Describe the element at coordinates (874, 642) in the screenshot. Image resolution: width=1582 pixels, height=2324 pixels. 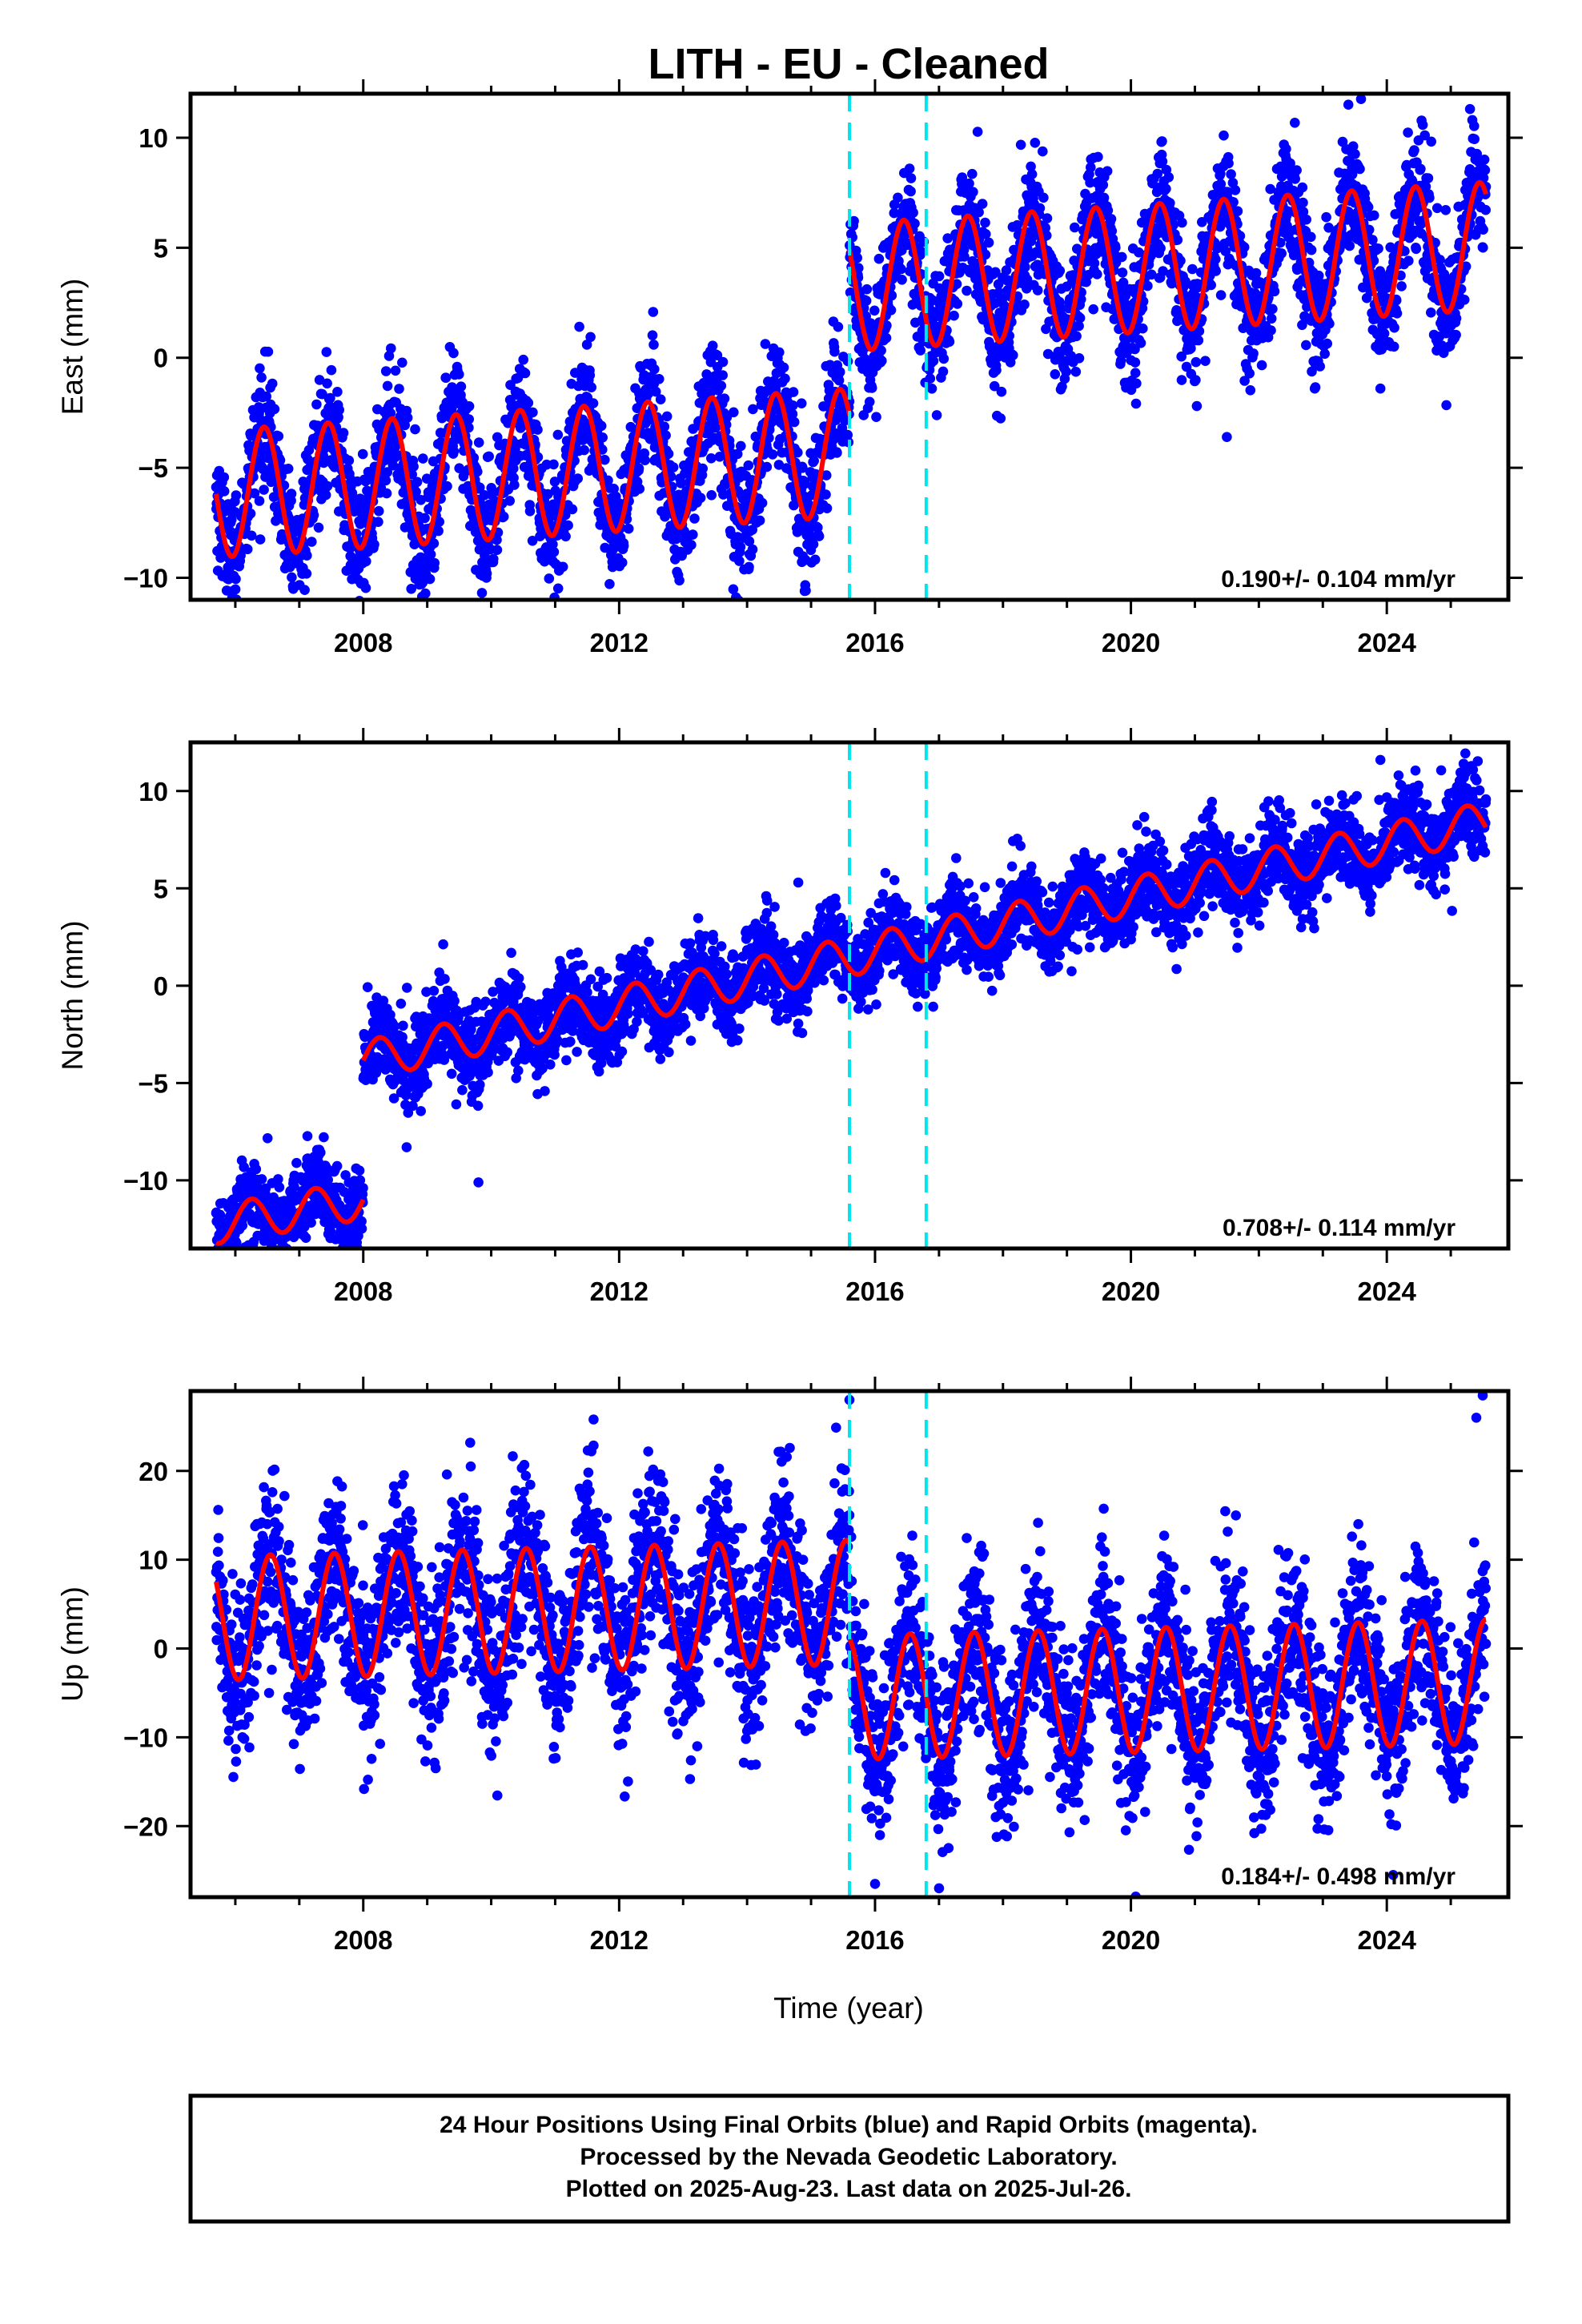
I see `east-x-tick-label: 2016` at that location.